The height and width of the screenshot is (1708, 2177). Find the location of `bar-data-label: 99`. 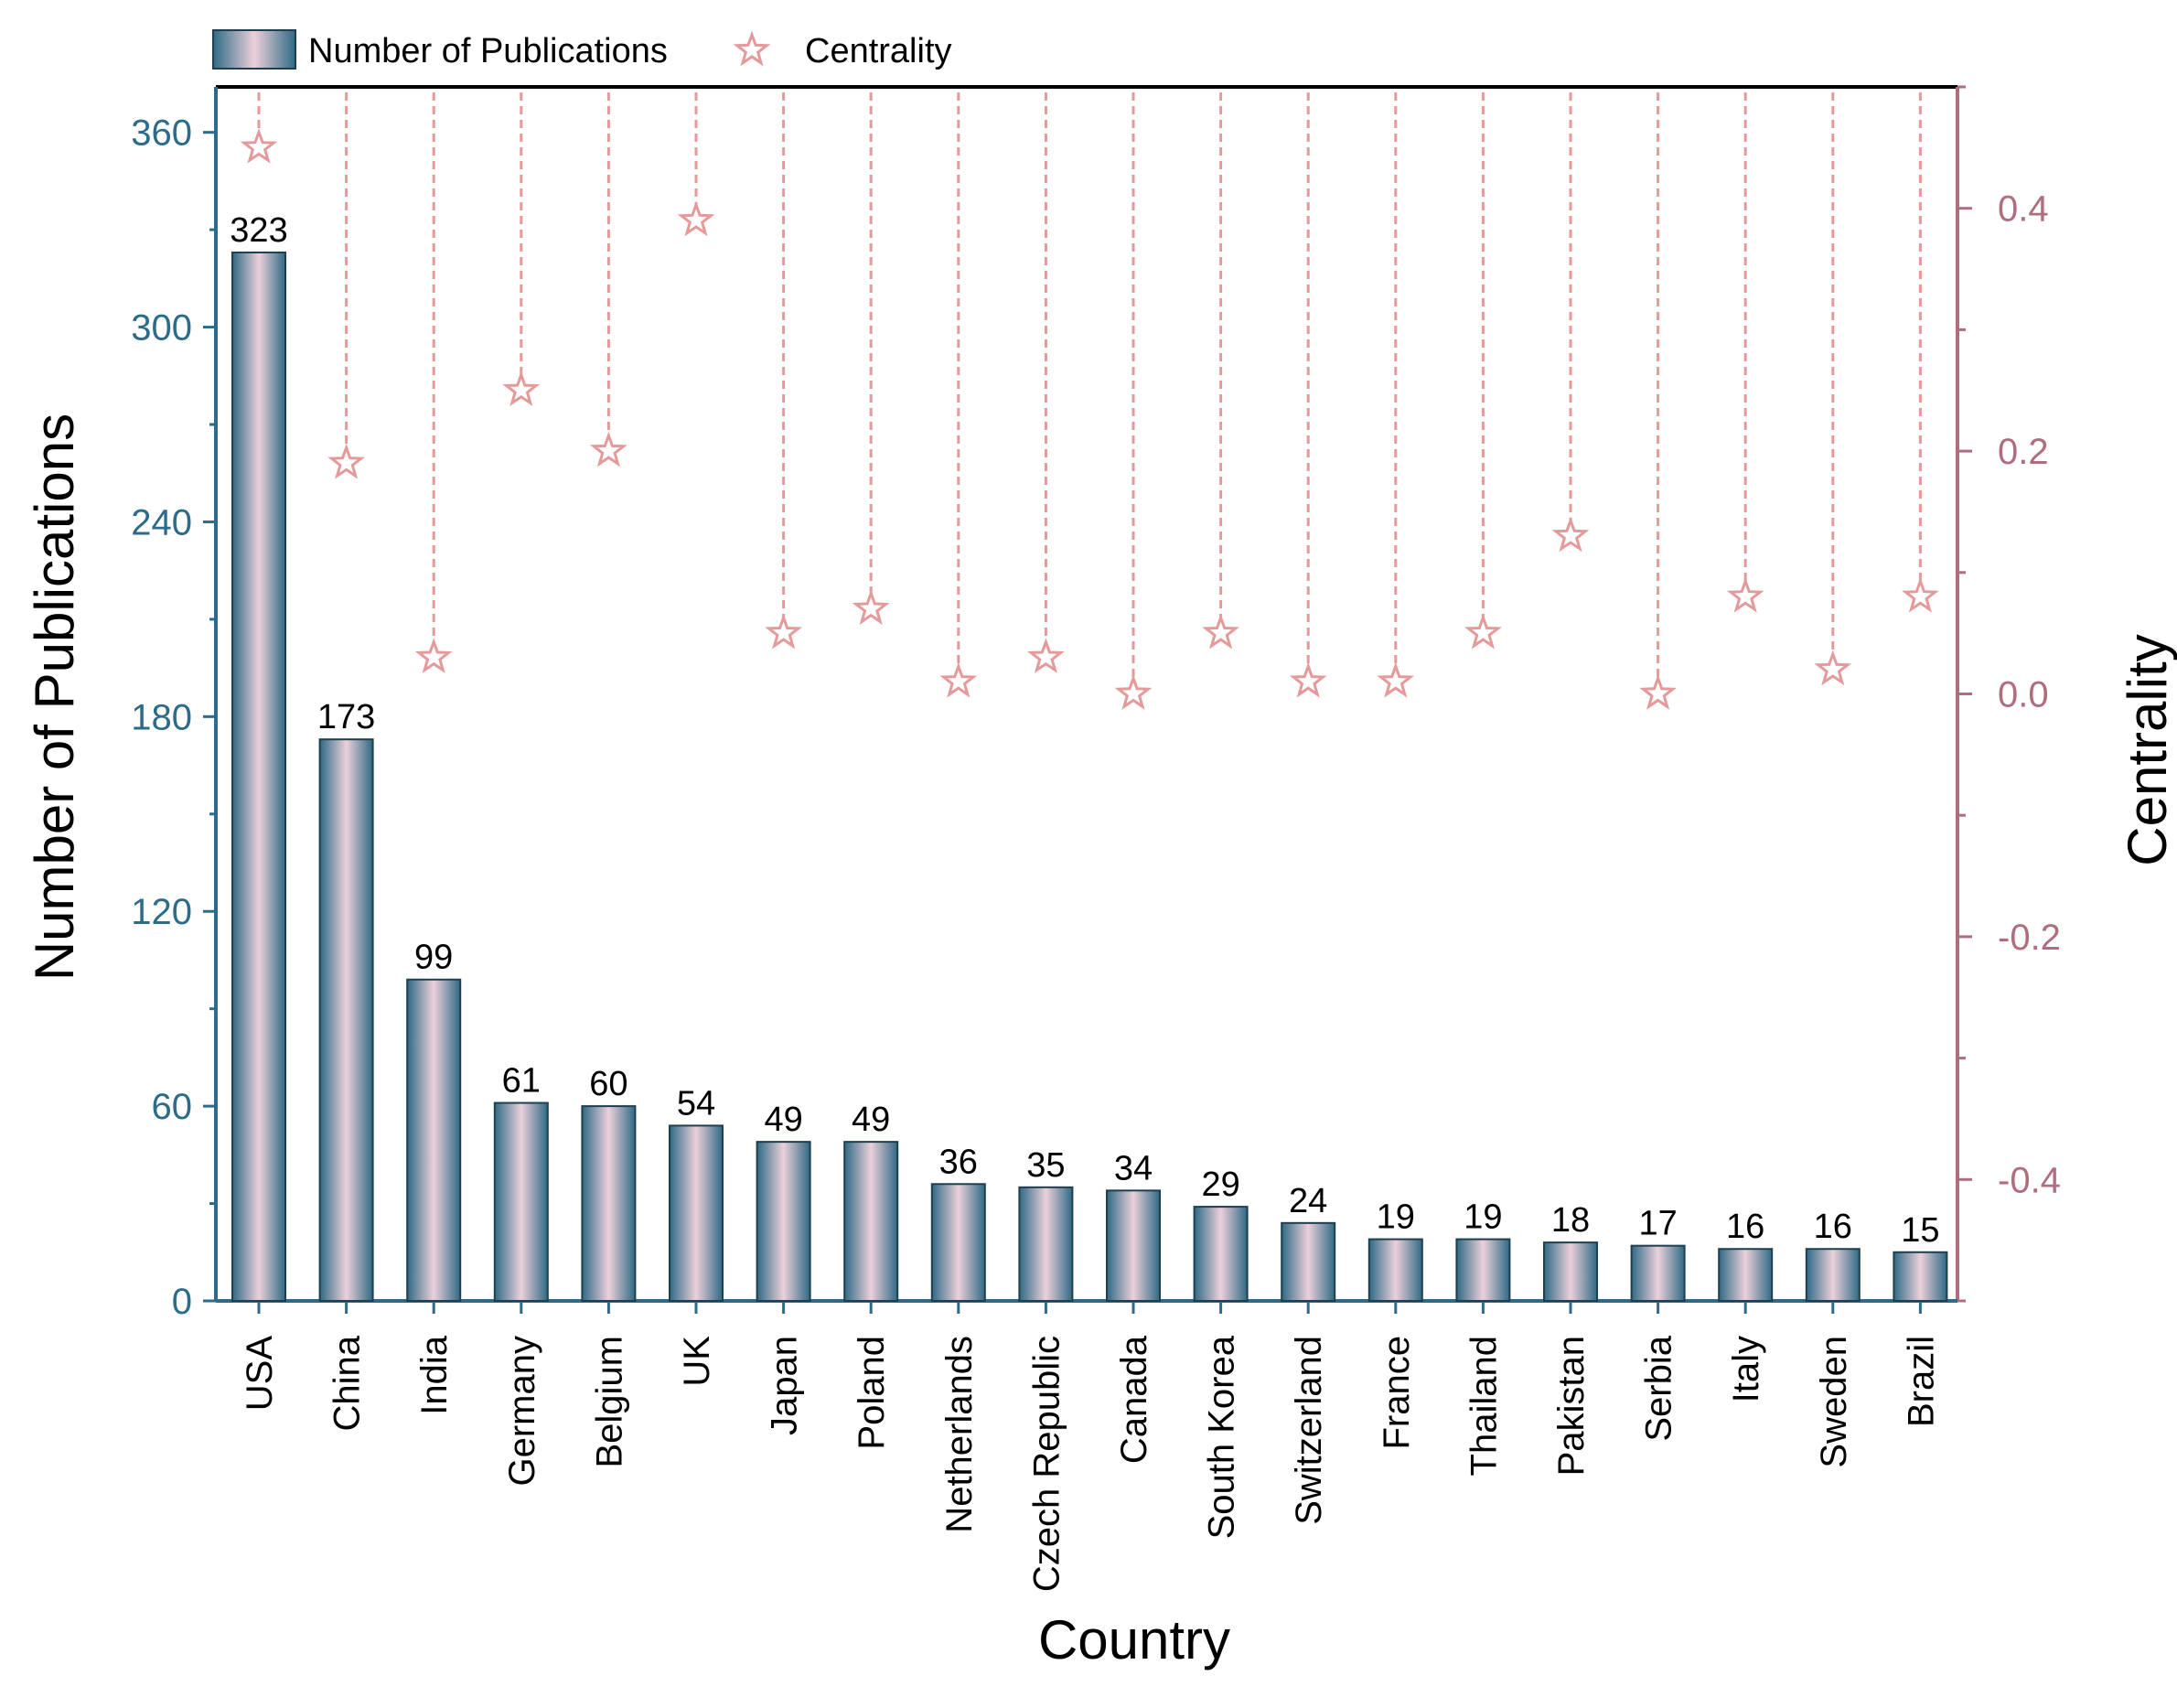

bar-data-label: 99 is located at coordinates (433, 958).